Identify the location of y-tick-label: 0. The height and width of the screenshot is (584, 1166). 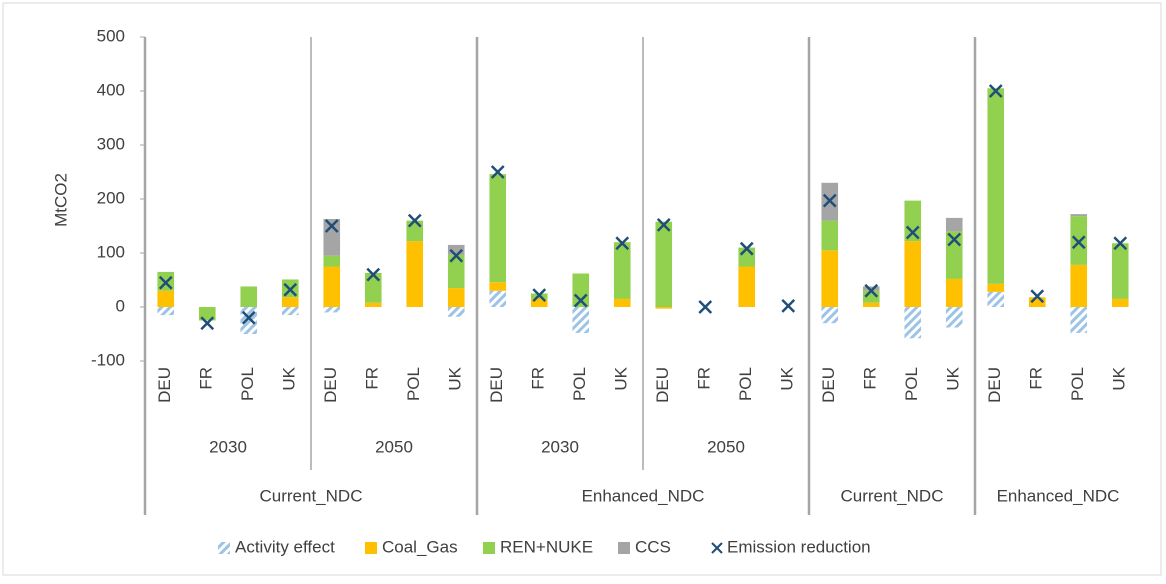
(120, 305).